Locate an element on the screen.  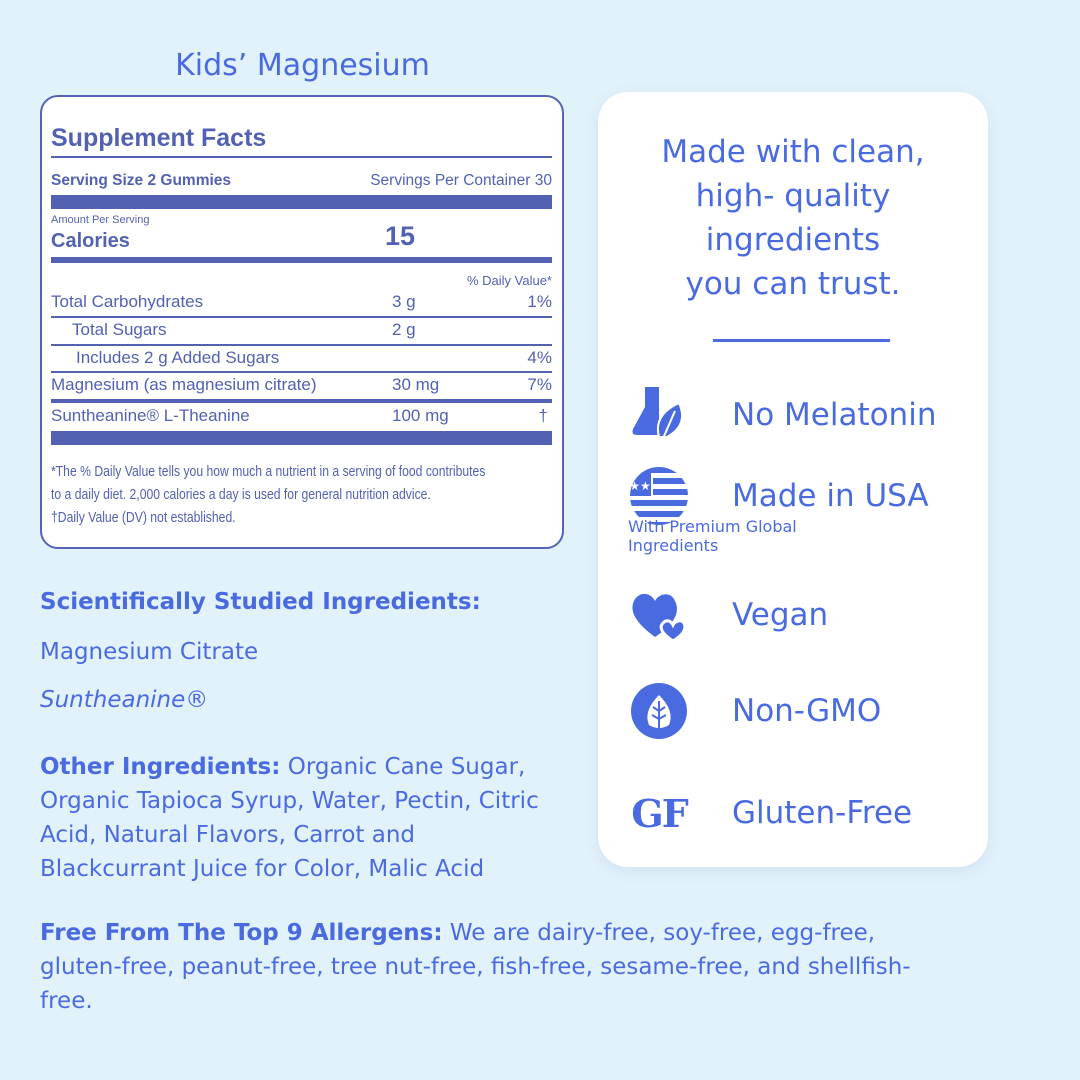
dv-header: % Daily Value* is located at coordinates (509, 280).